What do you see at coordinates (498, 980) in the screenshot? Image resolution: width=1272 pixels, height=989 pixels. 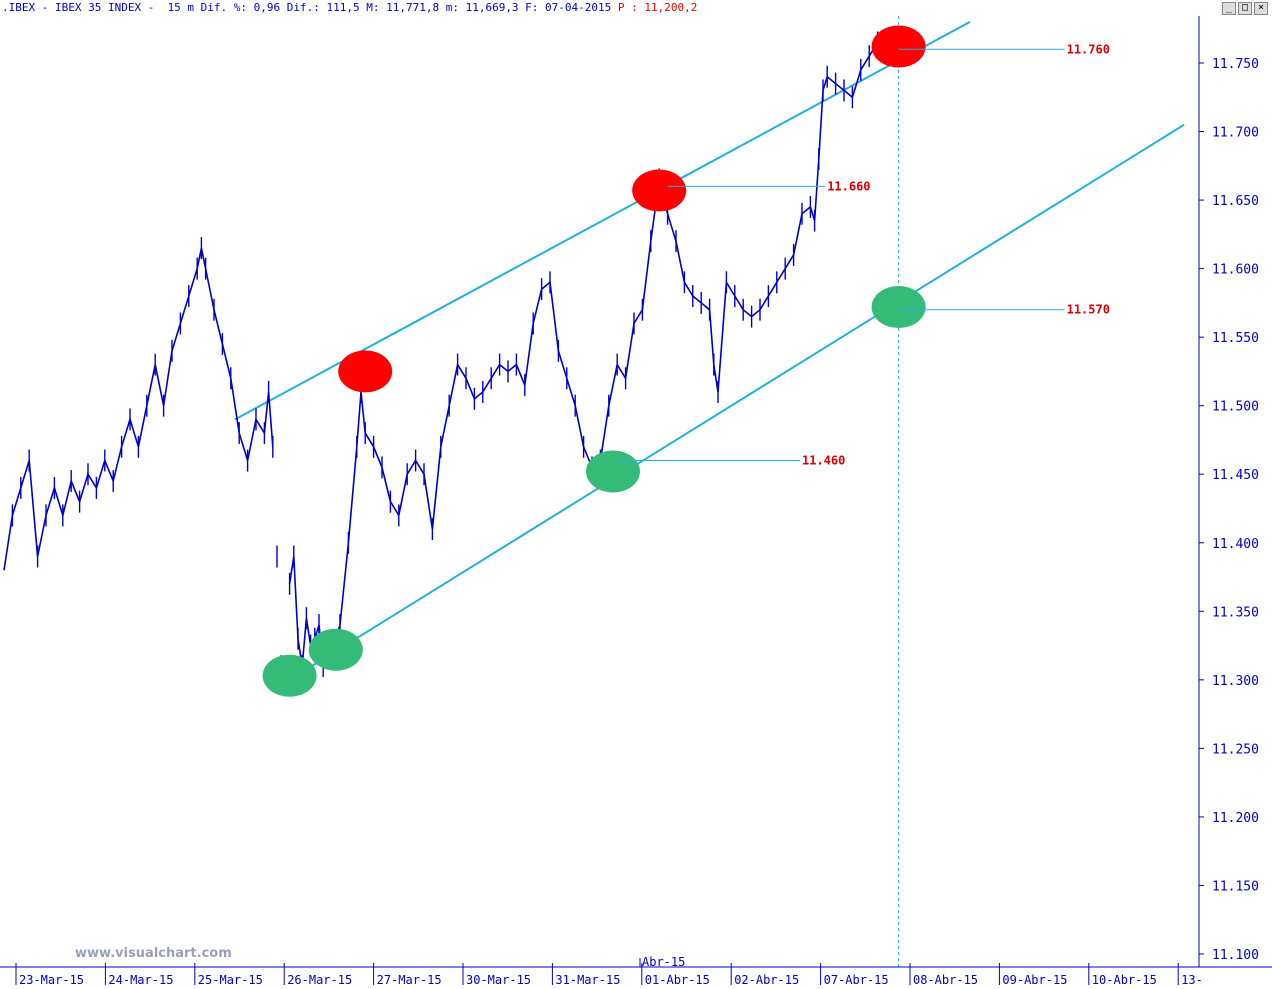 I see `x-tick-label: 30-Mar-15` at bounding box center [498, 980].